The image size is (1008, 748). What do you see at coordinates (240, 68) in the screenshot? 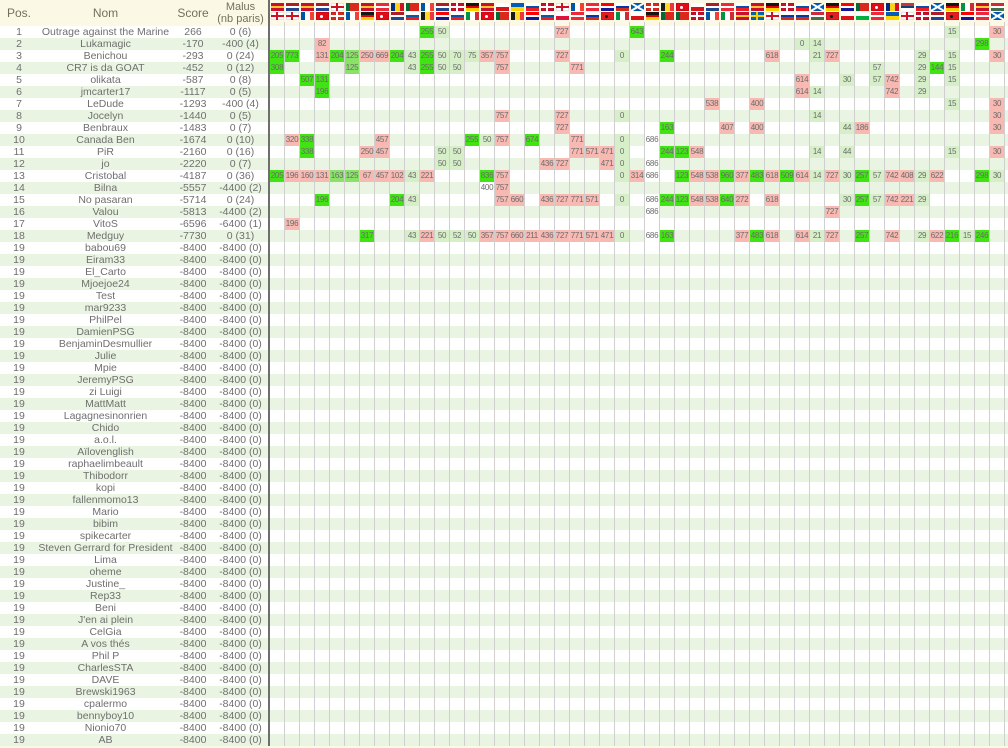
I see `malus-cell: 0 (12)` at bounding box center [240, 68].